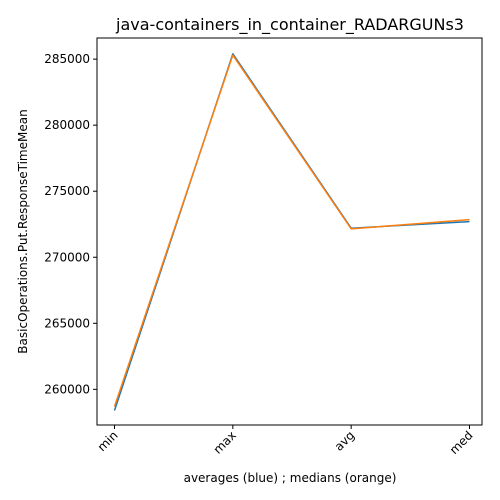 The image size is (500, 500). What do you see at coordinates (23, 231) in the screenshot?
I see `y-axis-label: BasicOperations.Put.ResponseTimeMean` at bounding box center [23, 231].